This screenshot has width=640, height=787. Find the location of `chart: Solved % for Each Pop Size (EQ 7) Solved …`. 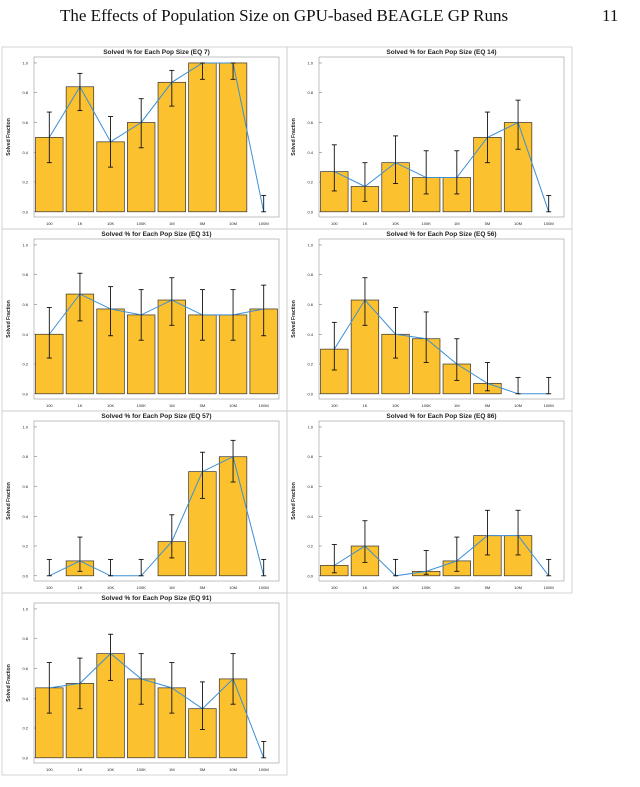

chart: Solved % for Each Pop Size (EQ 7) Solved … is located at coordinates (144, 138).